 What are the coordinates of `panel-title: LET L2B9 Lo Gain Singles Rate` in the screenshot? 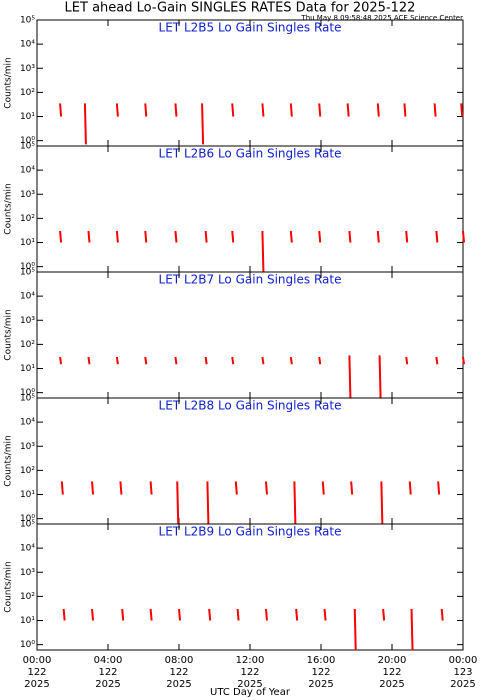 It's located at (250, 532).